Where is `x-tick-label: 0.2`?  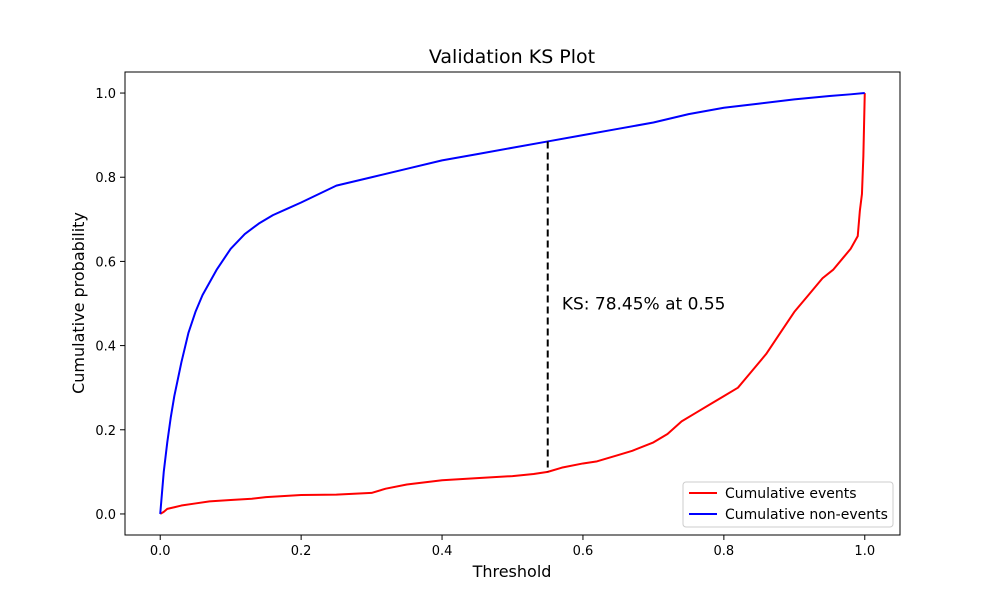 x-tick-label: 0.2 is located at coordinates (301, 551).